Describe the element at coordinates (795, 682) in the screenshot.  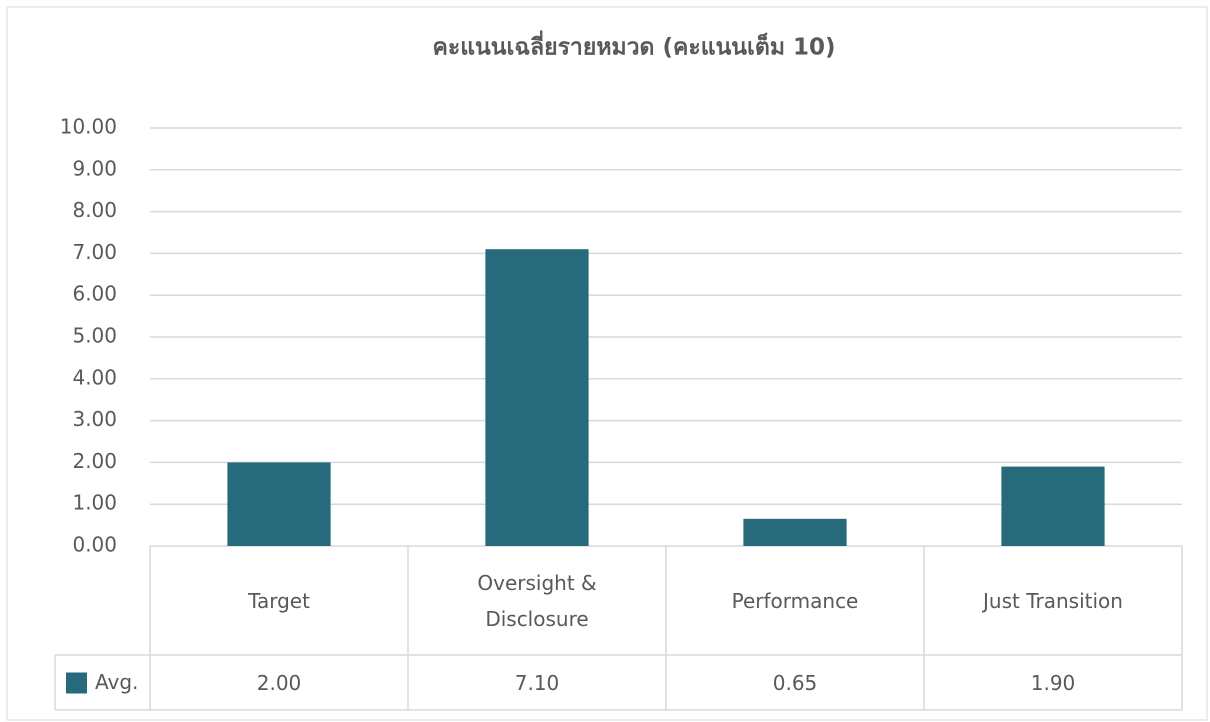
I see `value-label: 0.65` at that location.